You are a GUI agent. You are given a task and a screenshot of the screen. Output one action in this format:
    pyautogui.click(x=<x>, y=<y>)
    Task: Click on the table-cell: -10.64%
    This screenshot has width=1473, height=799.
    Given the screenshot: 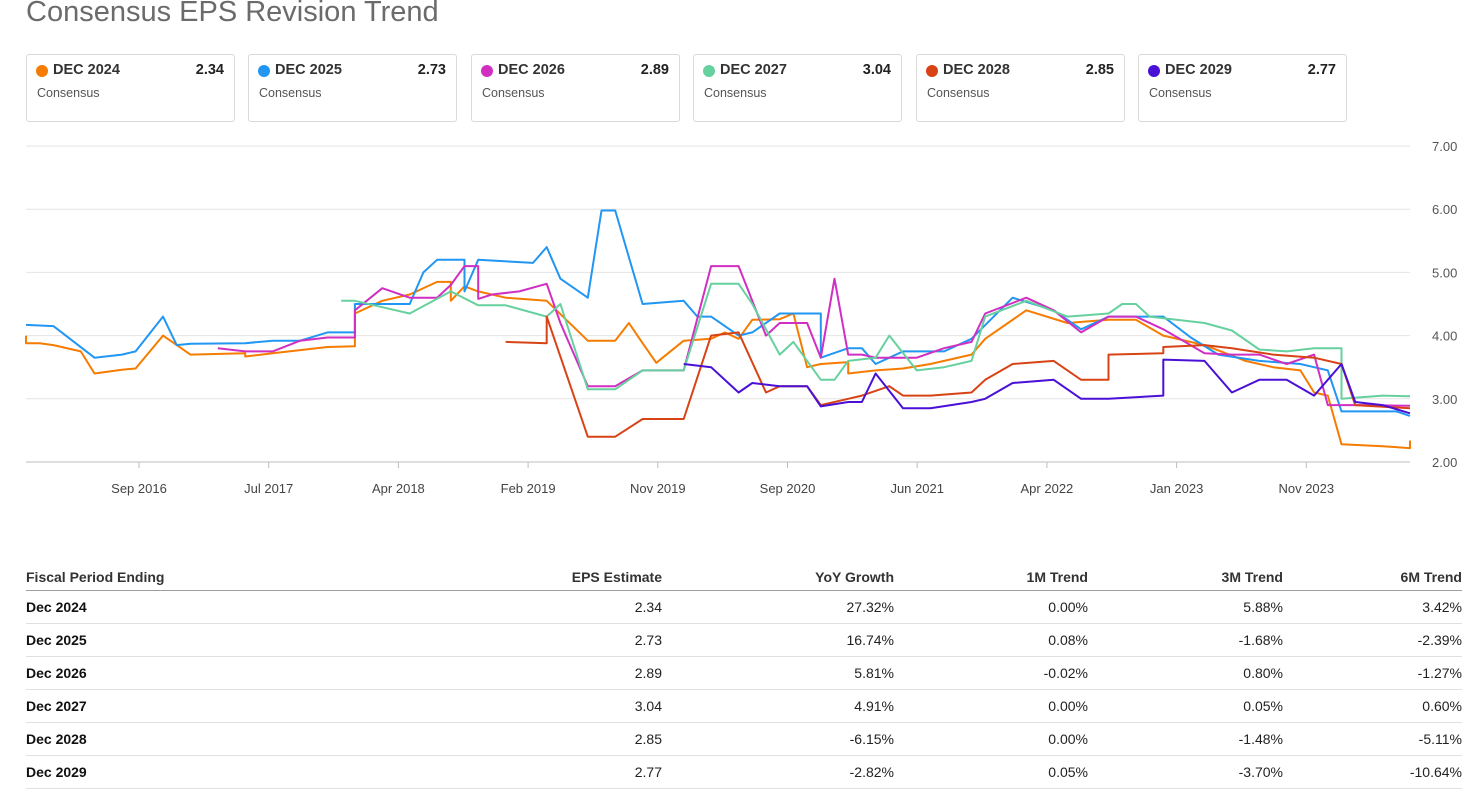 What is the action you would take?
    pyautogui.click(x=1372, y=772)
    